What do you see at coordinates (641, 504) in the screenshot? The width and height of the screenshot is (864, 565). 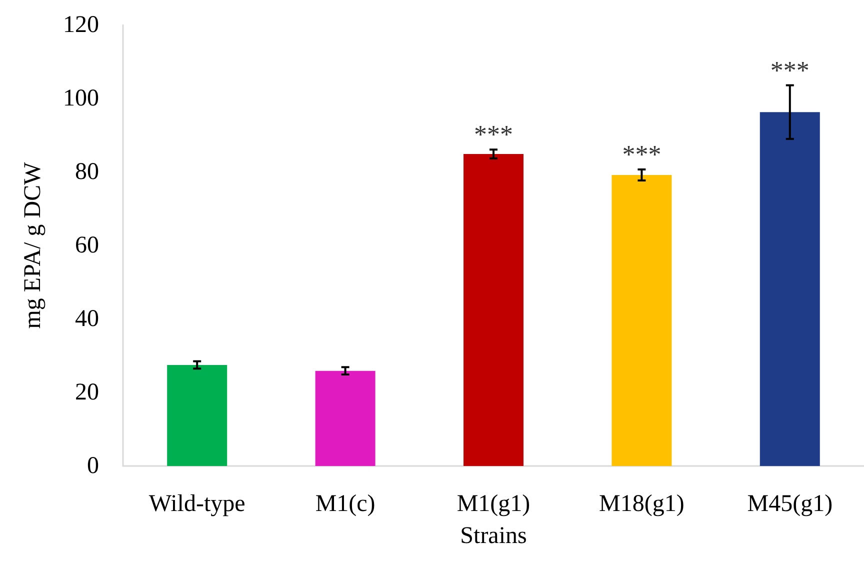 I see `x-tick-label: M18(g1)` at bounding box center [641, 504].